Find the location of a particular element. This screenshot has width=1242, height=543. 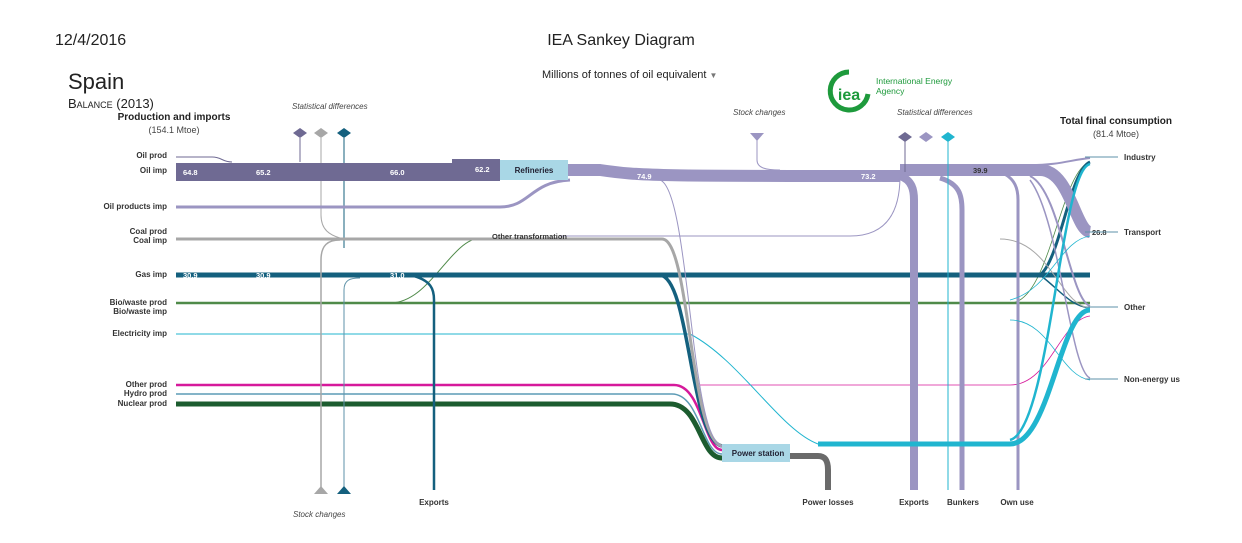

source-coal-imp: Coal imp is located at coordinates (150, 240).